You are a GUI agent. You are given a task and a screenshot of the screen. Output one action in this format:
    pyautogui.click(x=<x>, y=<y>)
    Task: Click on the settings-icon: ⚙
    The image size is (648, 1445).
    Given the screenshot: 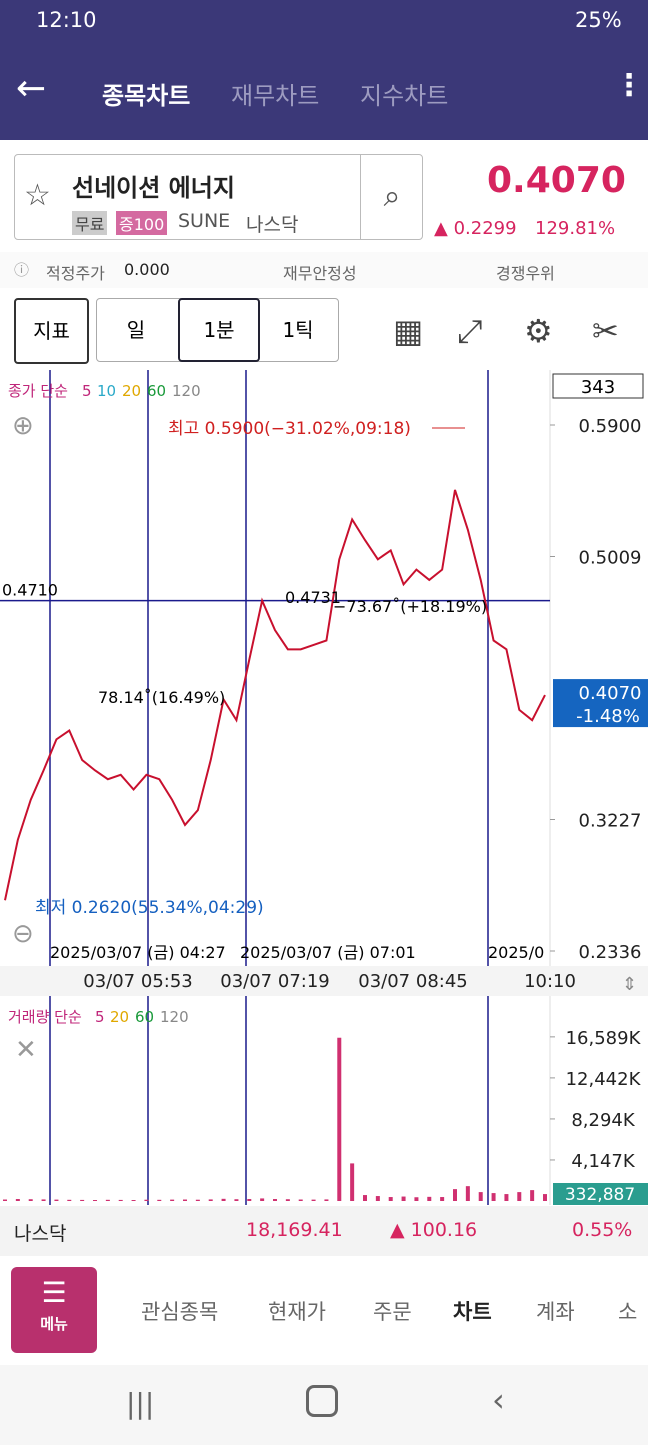 What is the action you would take?
    pyautogui.click(x=538, y=331)
    